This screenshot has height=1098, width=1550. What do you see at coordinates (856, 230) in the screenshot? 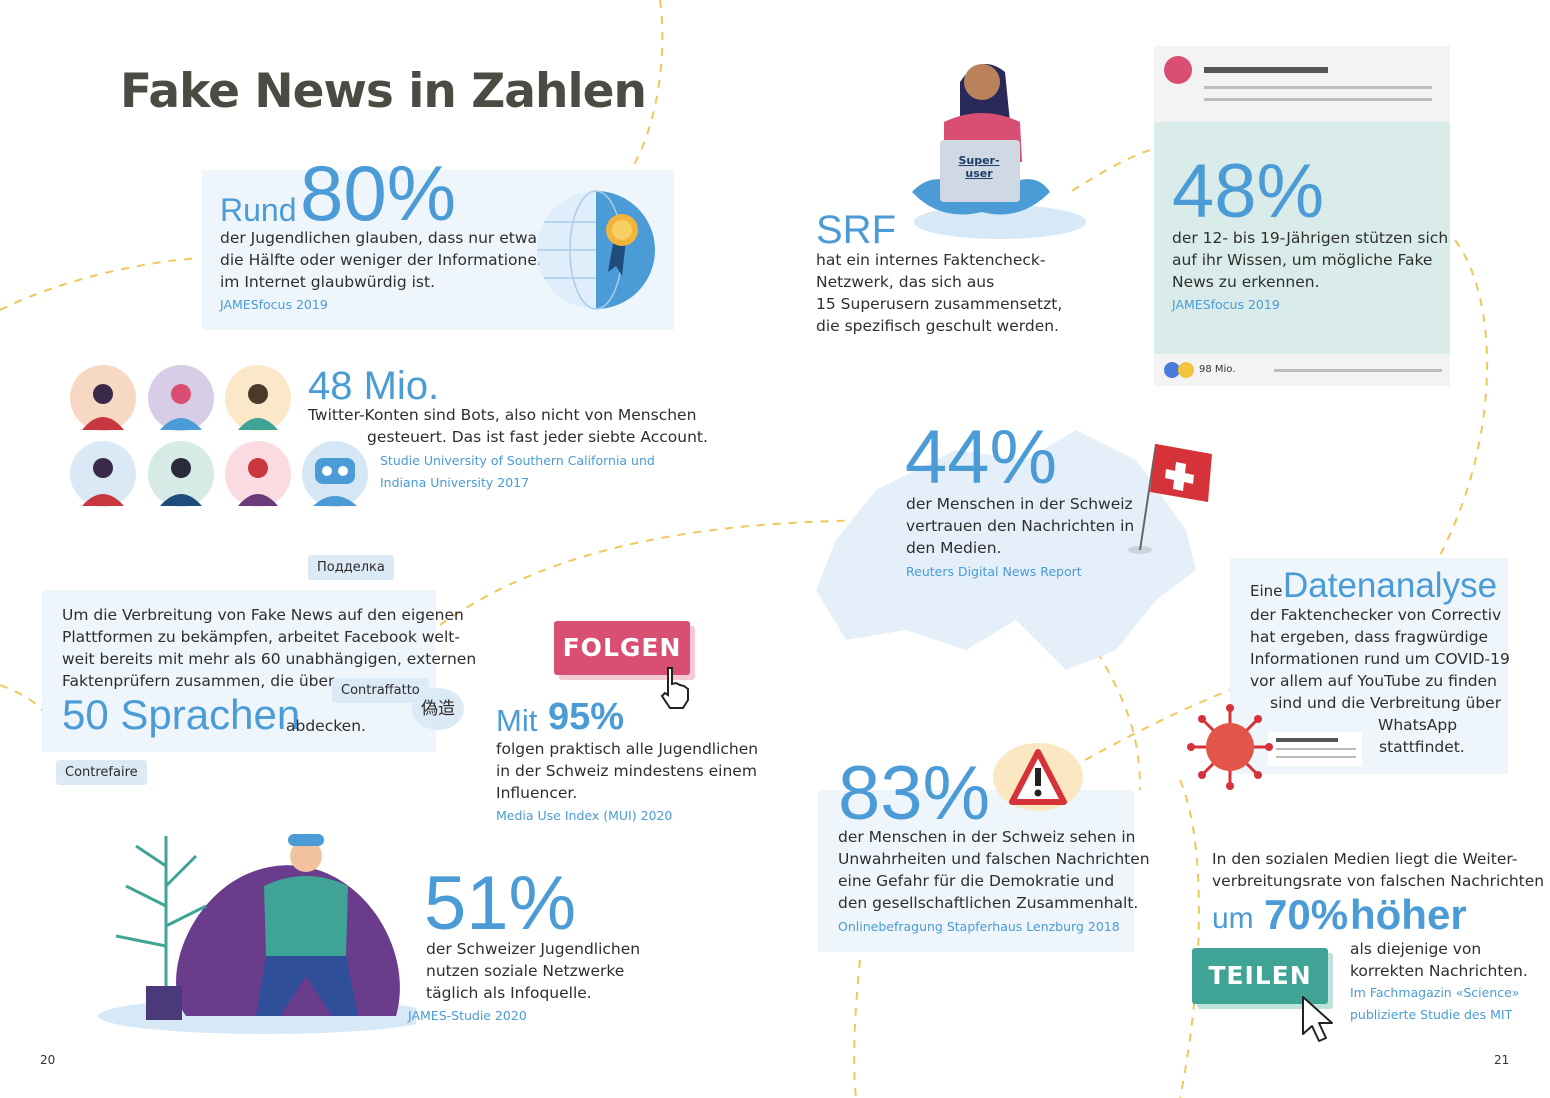
I see `srf-value: SRF` at bounding box center [856, 230].